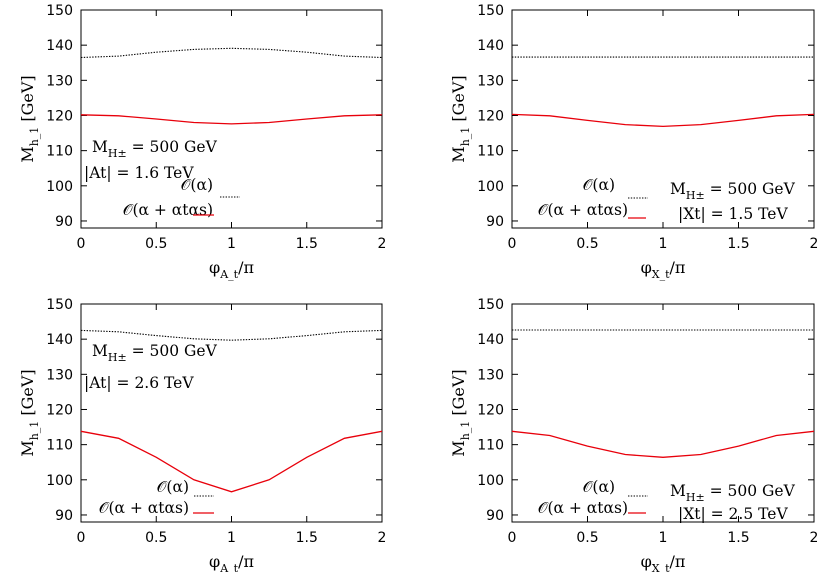 The height and width of the screenshot is (574, 822). Describe the element at coordinates (733, 514) in the screenshot. I see `annotation-text: |Xt| = 2.5 TeV` at that location.